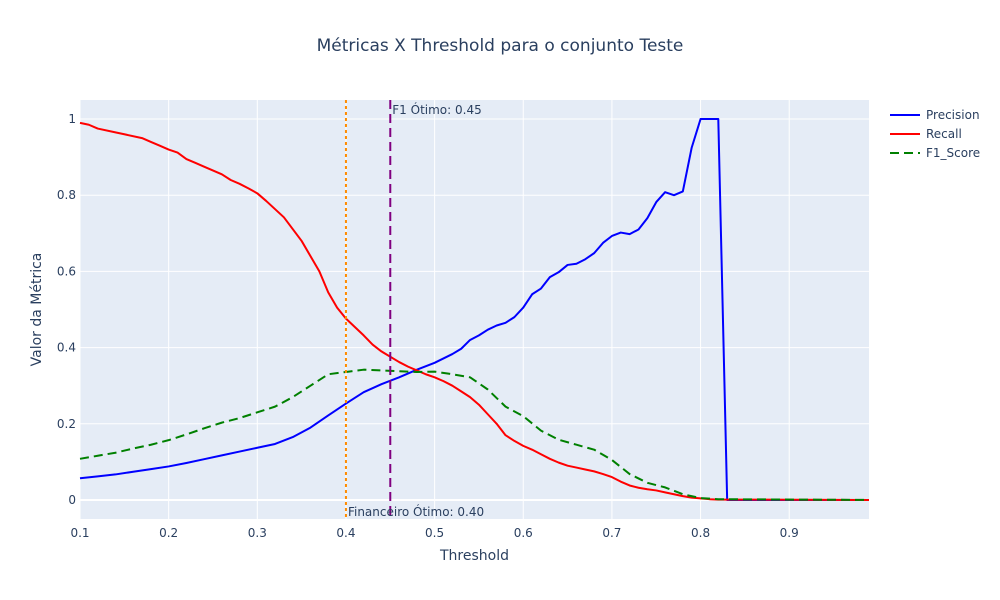 The image size is (1000, 600). Describe the element at coordinates (611, 533) in the screenshot. I see `x-tick-label: 0.7` at that location.